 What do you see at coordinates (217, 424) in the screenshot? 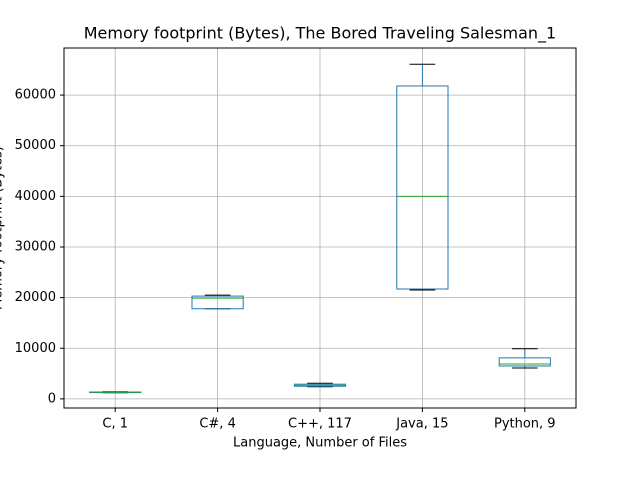
I see `x-tick-label: C#, 4` at bounding box center [217, 424].